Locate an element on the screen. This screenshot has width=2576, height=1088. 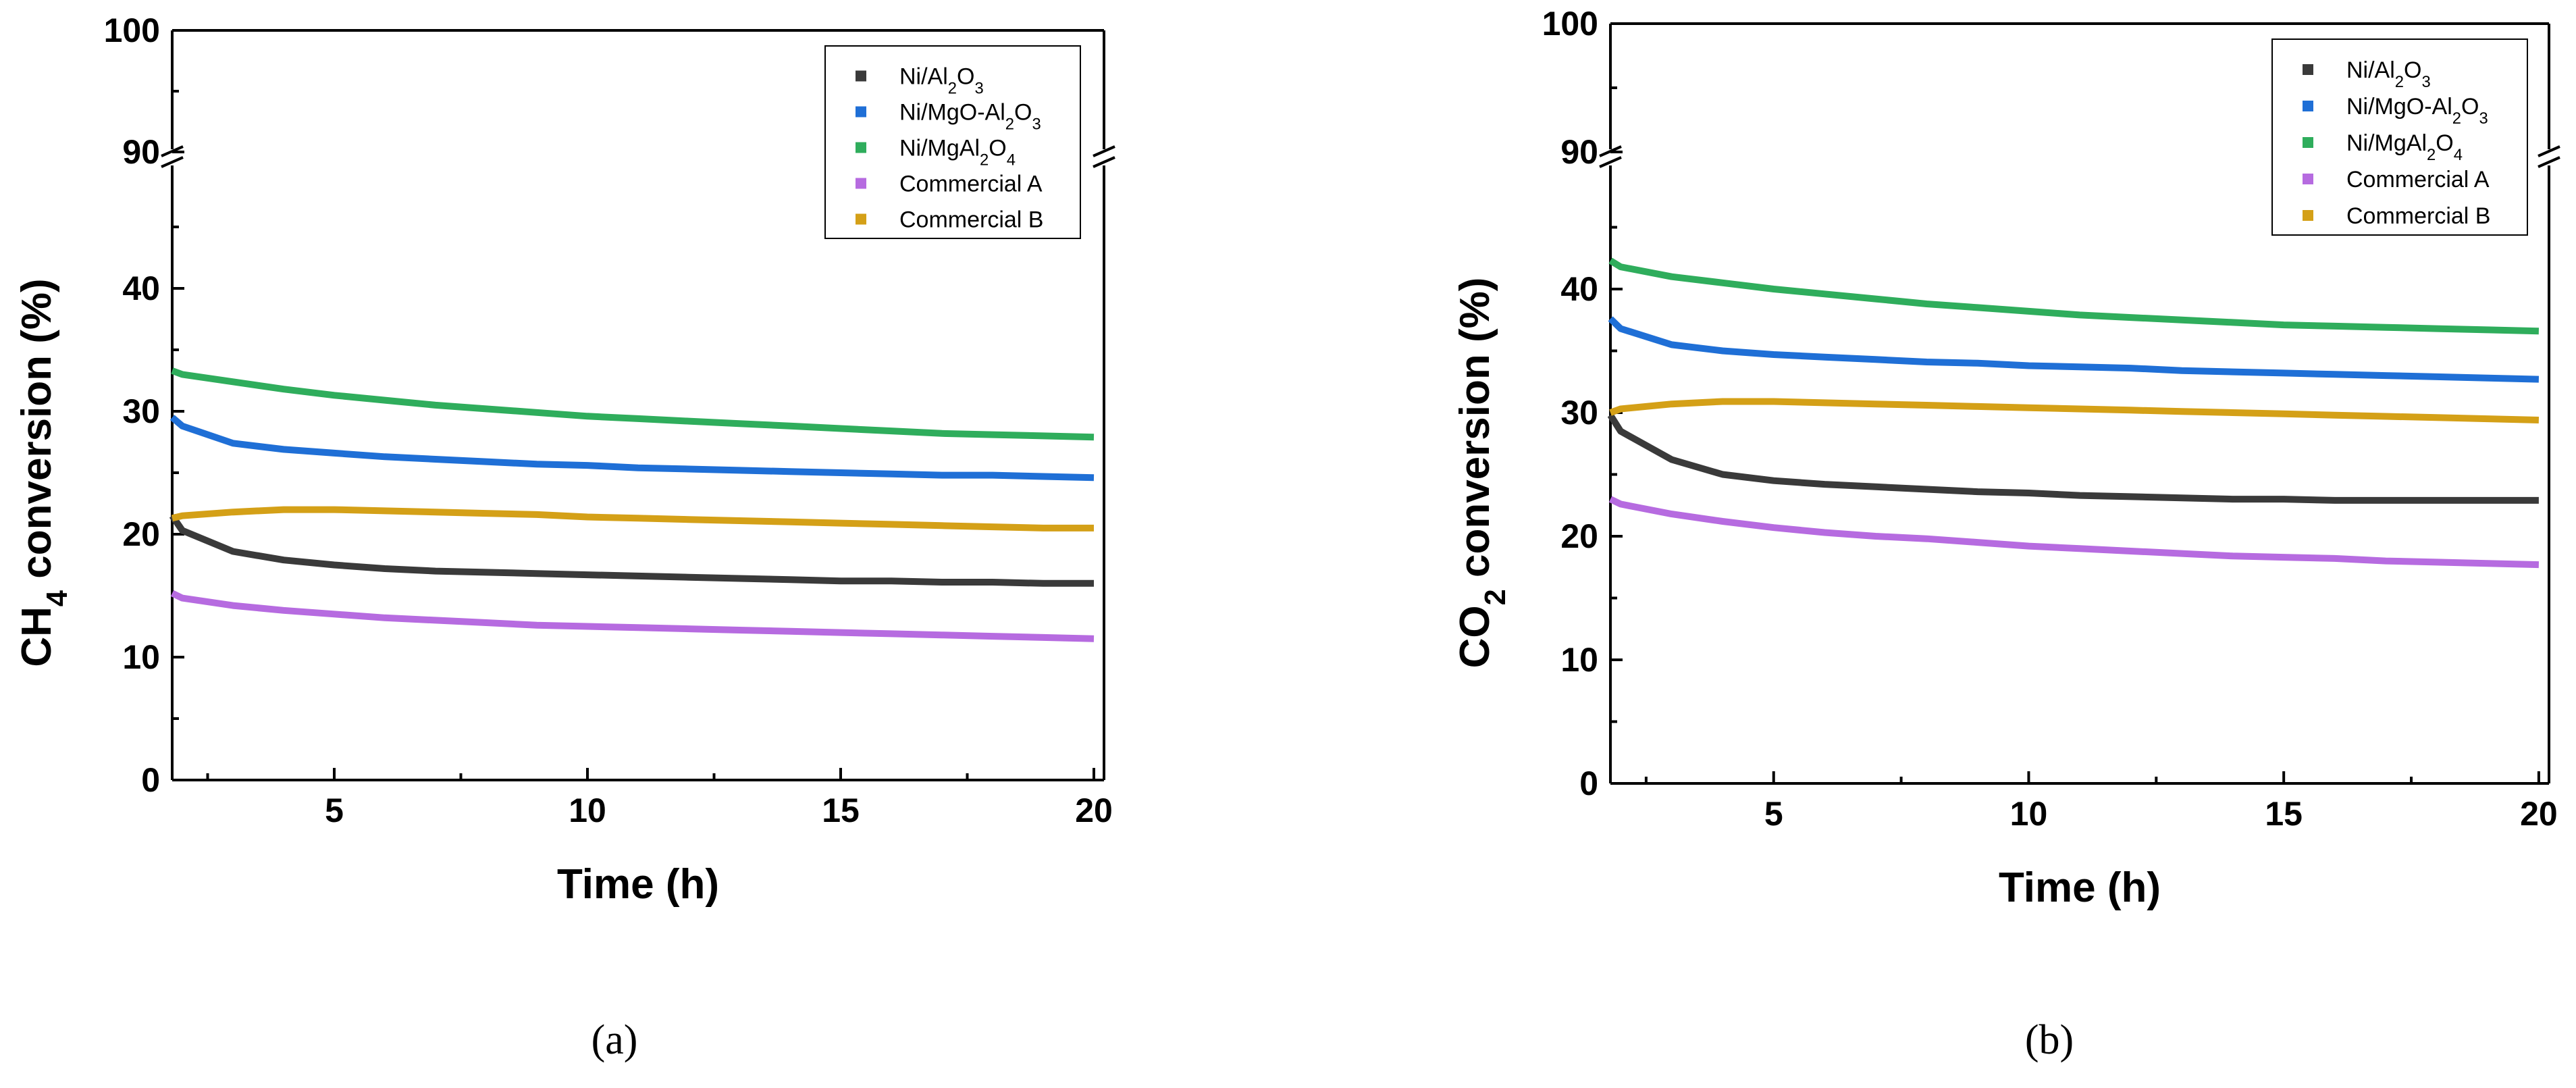
text-part: Commercial A is located at coordinates (2418, 179).